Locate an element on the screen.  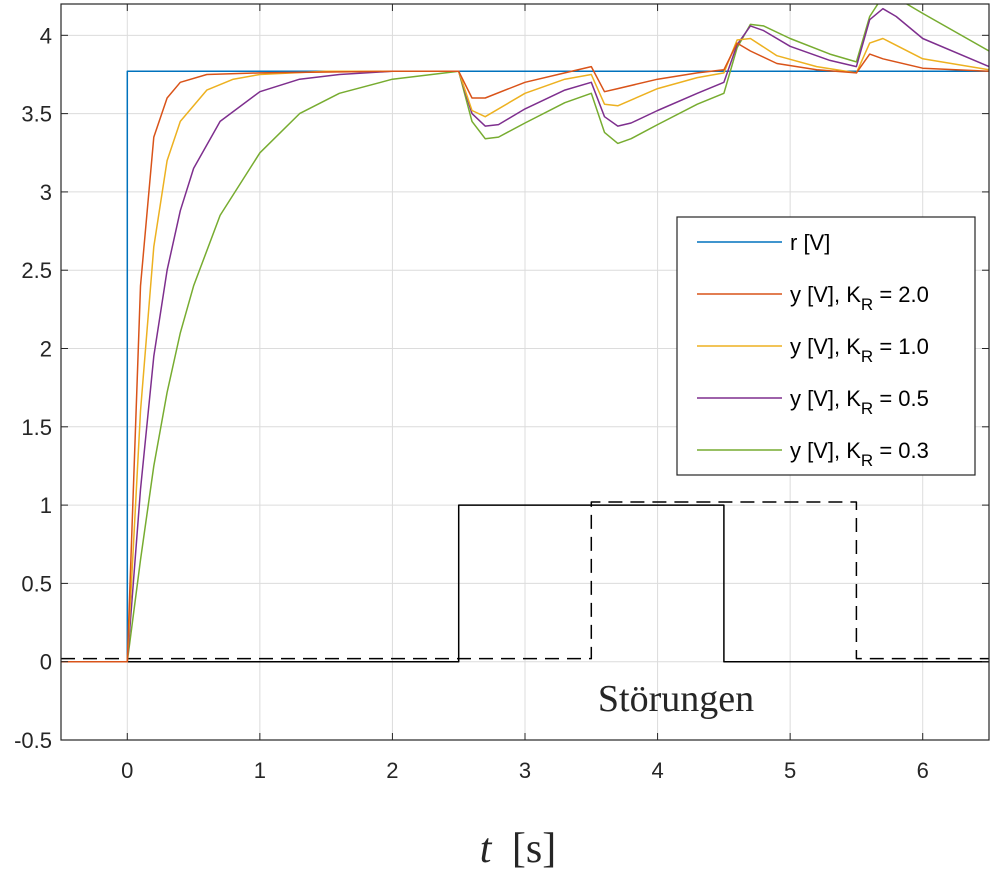
y-tick-label: 3.5 is located at coordinates (36, 114).